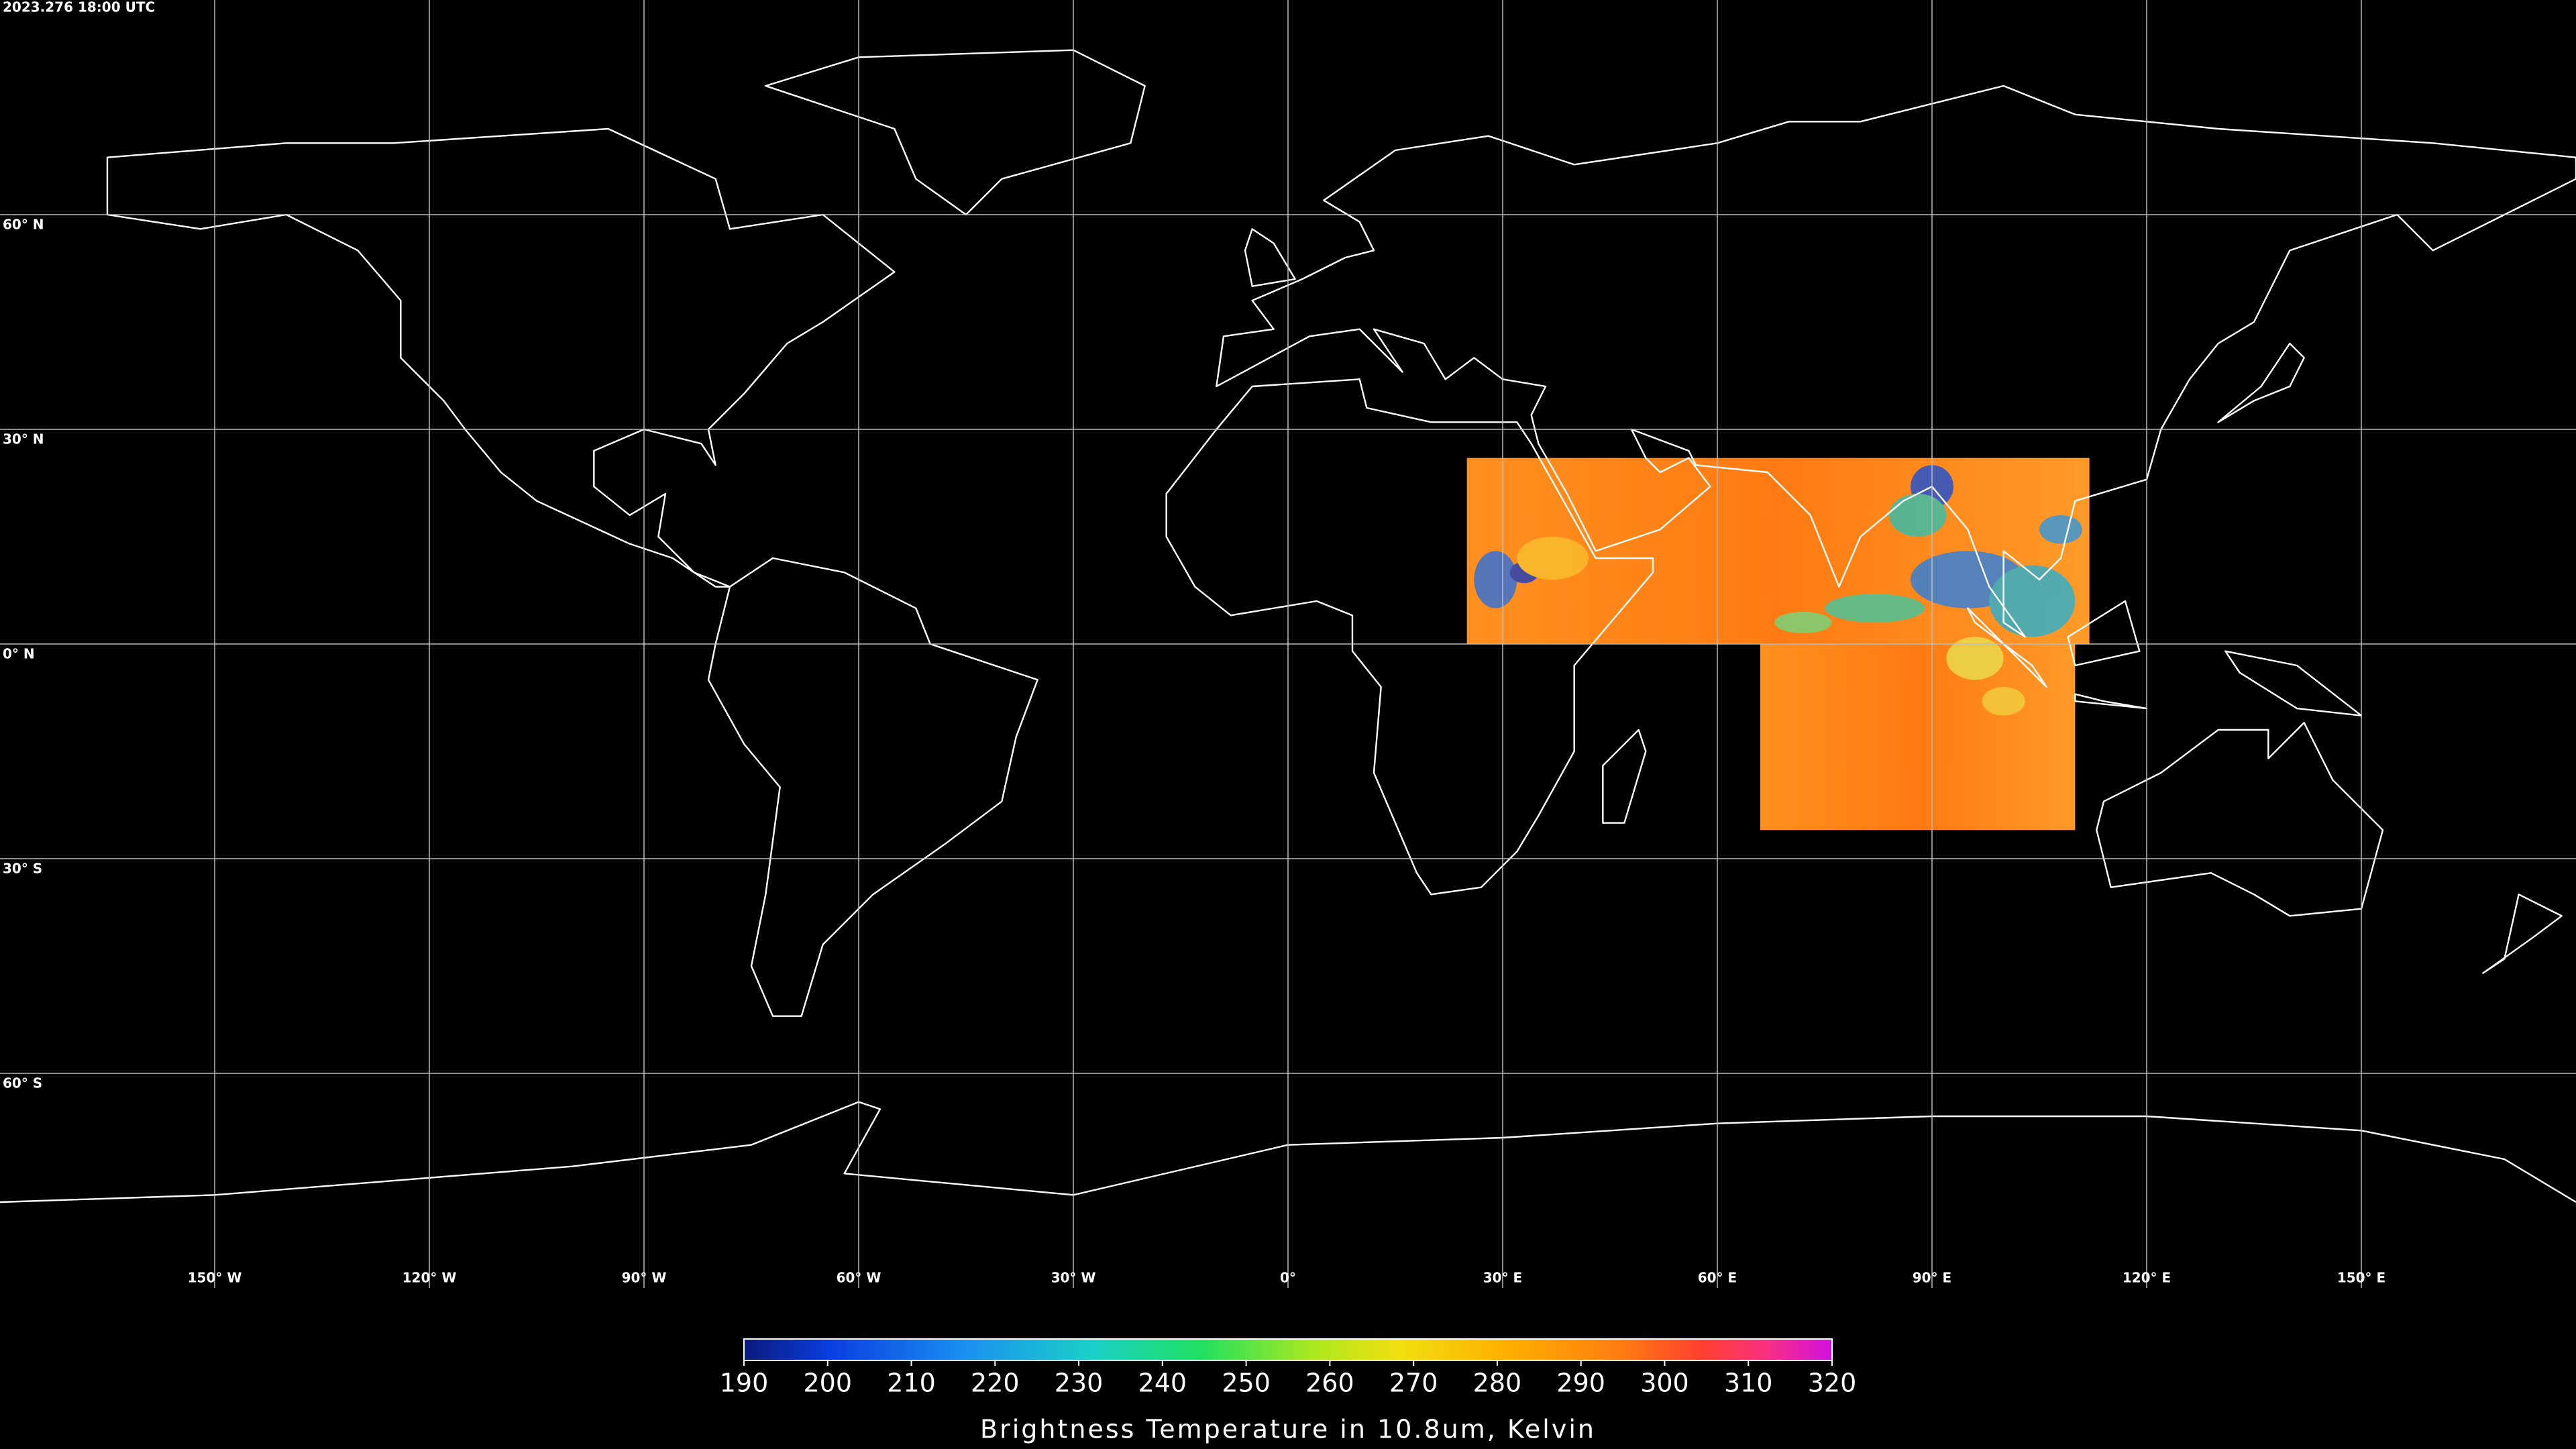 This screenshot has height=1449, width=2576. What do you see at coordinates (2147, 1278) in the screenshot?
I see `lon-label: 120° E` at bounding box center [2147, 1278].